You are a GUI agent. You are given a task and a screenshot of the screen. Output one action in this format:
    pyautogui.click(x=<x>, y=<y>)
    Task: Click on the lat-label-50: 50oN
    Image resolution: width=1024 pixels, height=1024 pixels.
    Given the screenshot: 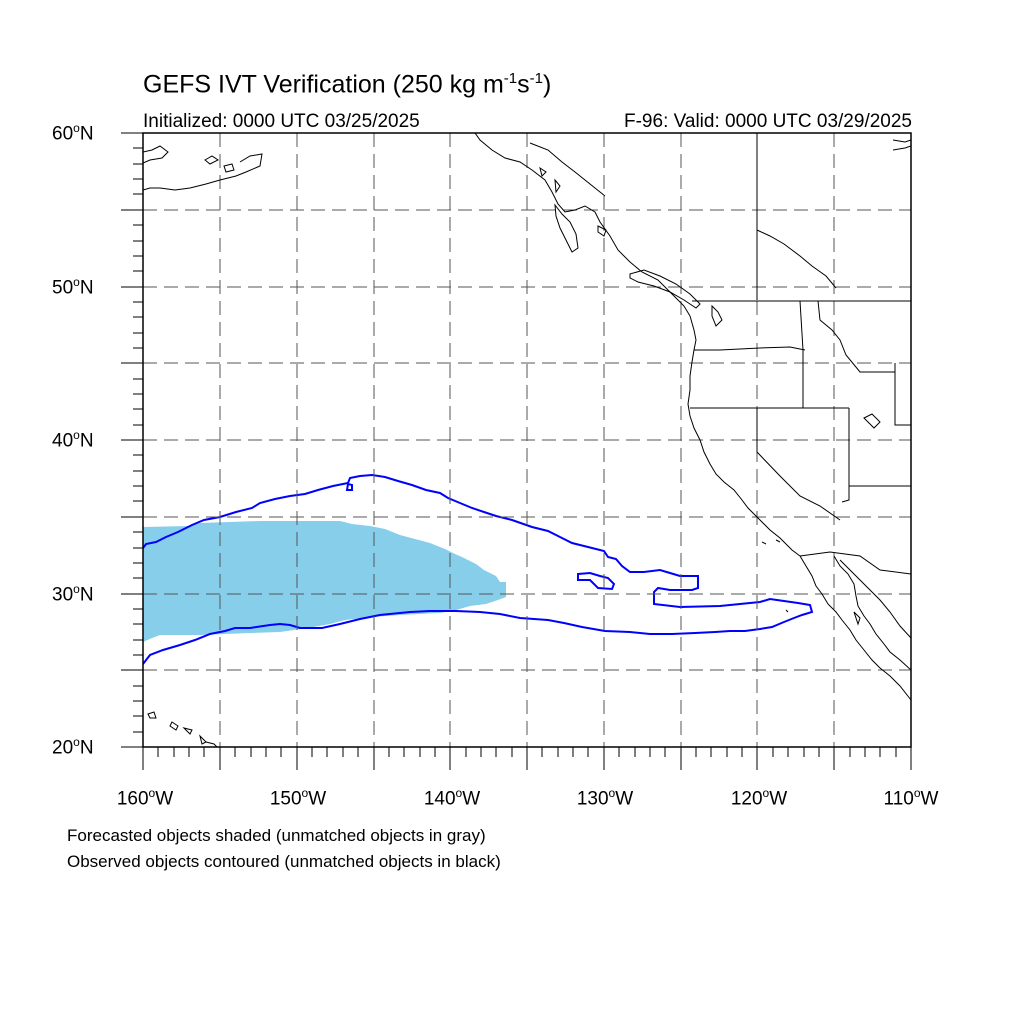 What is the action you would take?
    pyautogui.click(x=73, y=287)
    